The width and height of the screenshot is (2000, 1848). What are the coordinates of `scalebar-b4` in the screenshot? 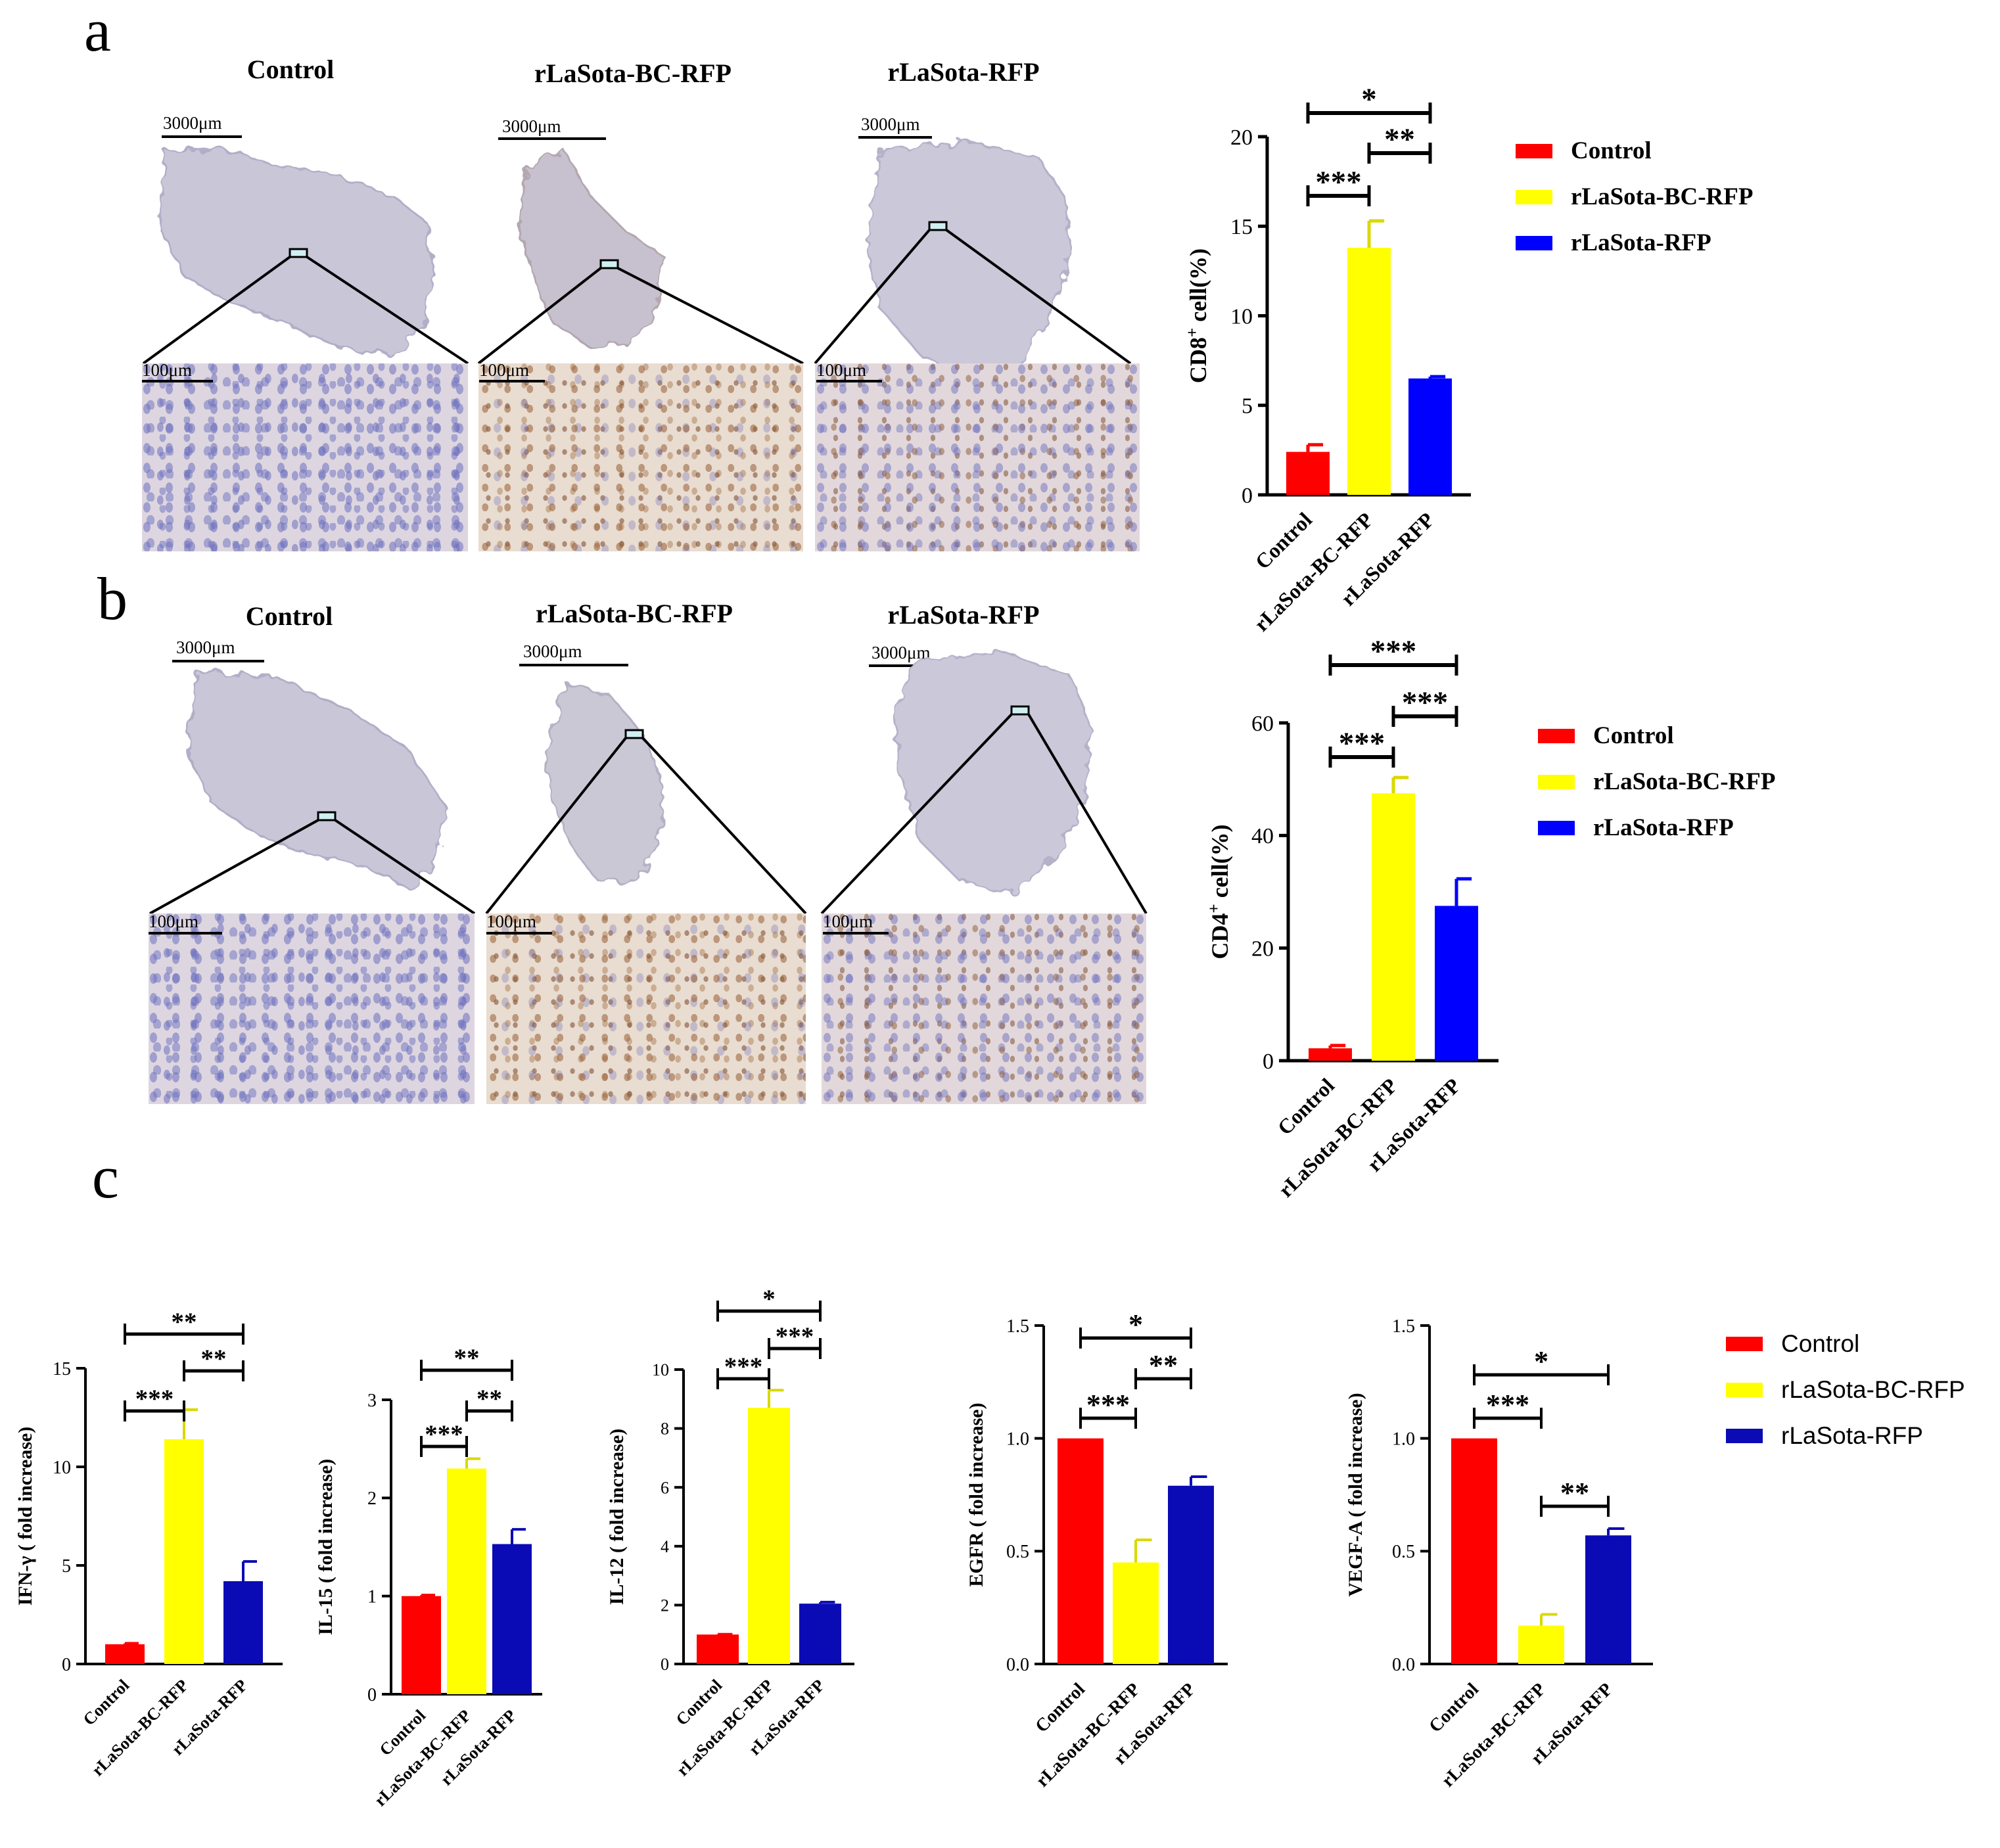 It's located at (185, 933).